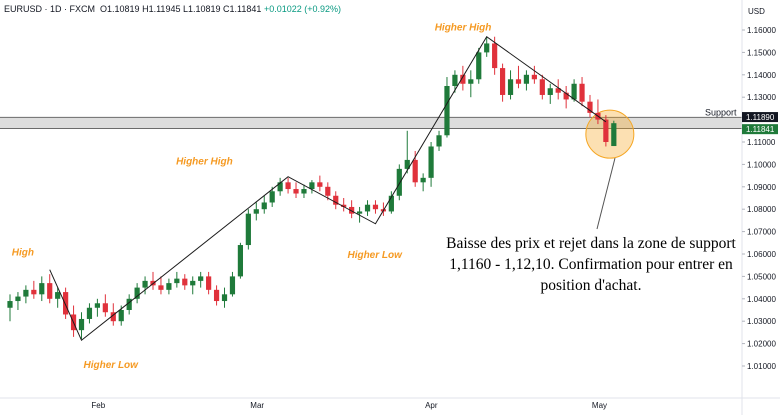 Image resolution: width=780 pixels, height=415 pixels. What do you see at coordinates (761, 52) in the screenshot?
I see `y-tick-label: 1.15000` at bounding box center [761, 52].